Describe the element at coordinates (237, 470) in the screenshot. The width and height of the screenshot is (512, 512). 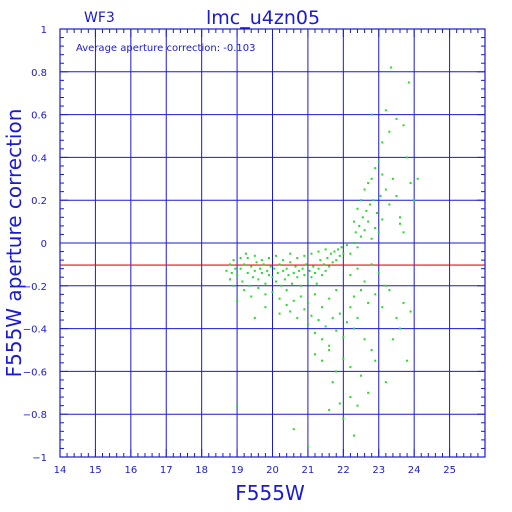
I see `x-tick-label: 19` at that location.